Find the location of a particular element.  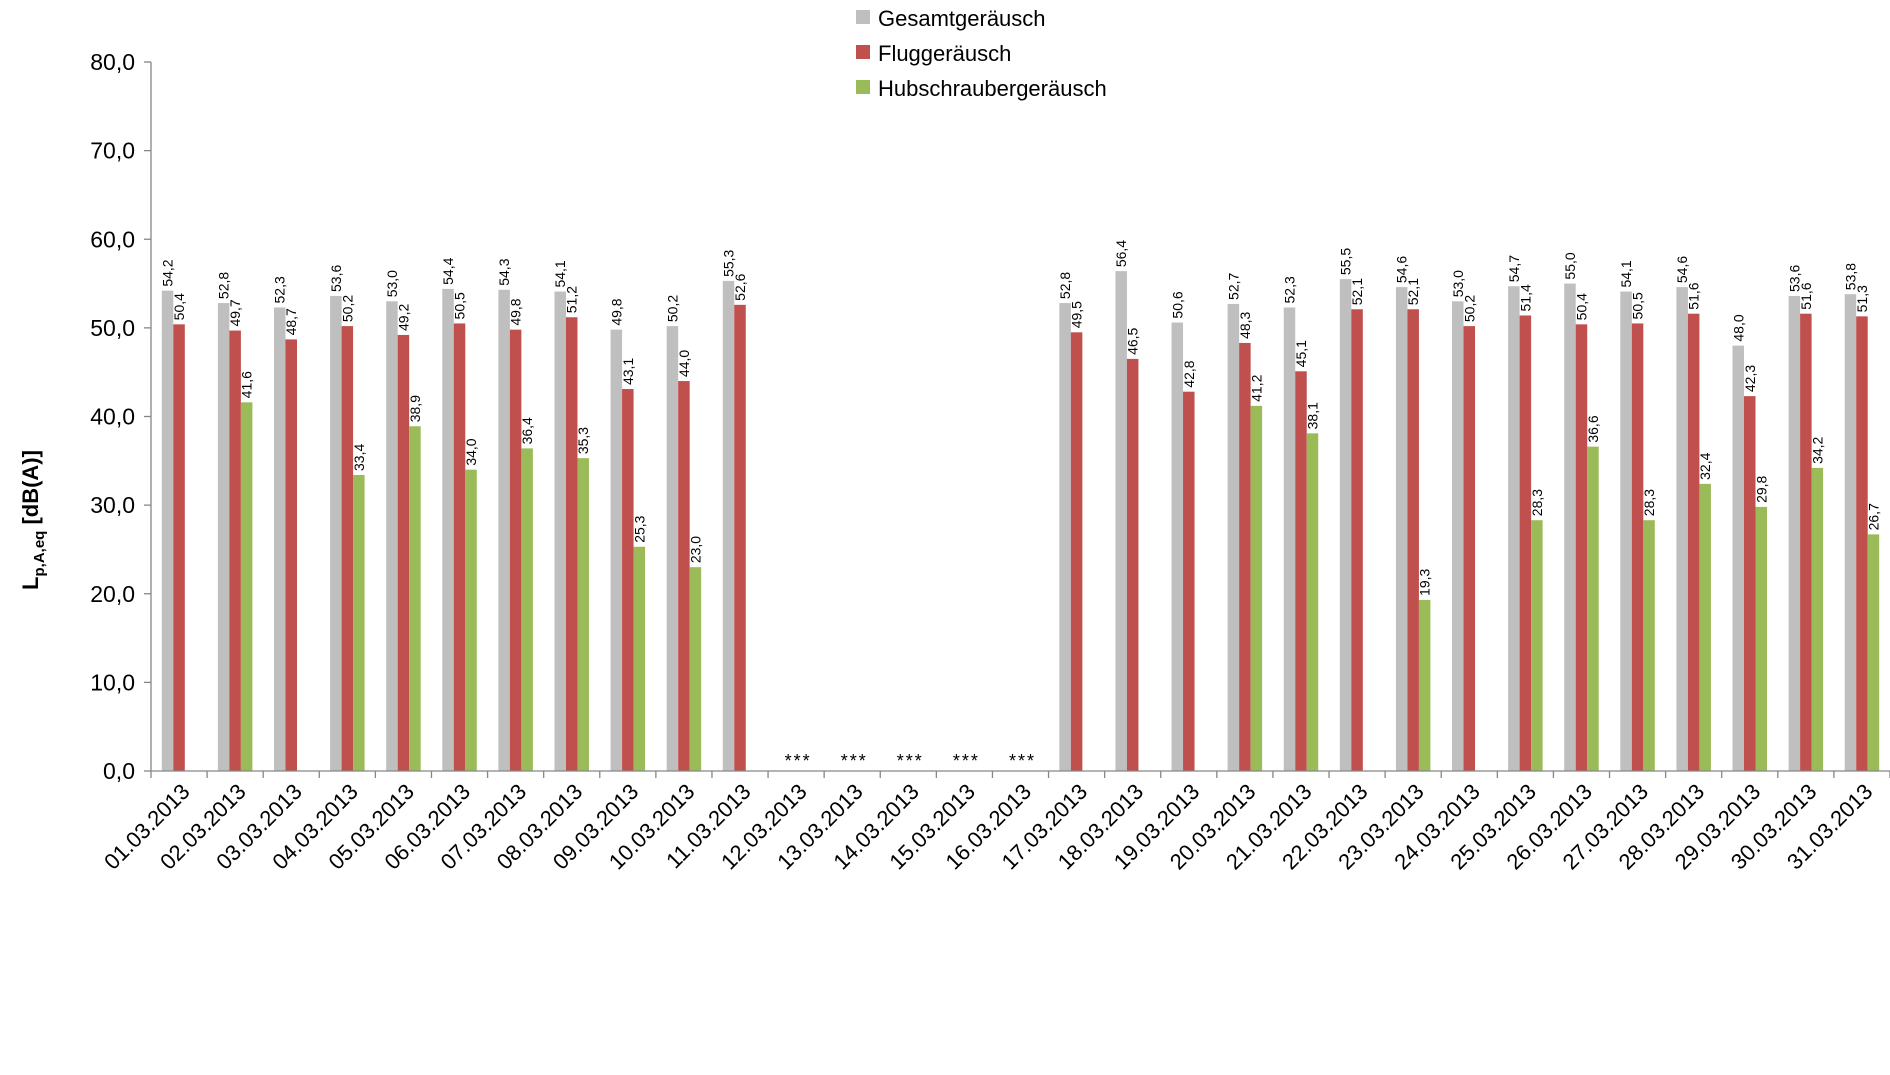

data-label: 36,4 is located at coordinates (527, 430).